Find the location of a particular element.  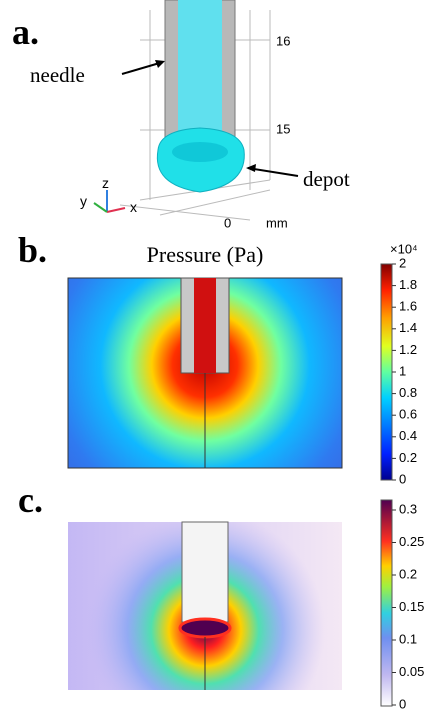

colorbar-tick-label: 0.1 is located at coordinates (408, 638).